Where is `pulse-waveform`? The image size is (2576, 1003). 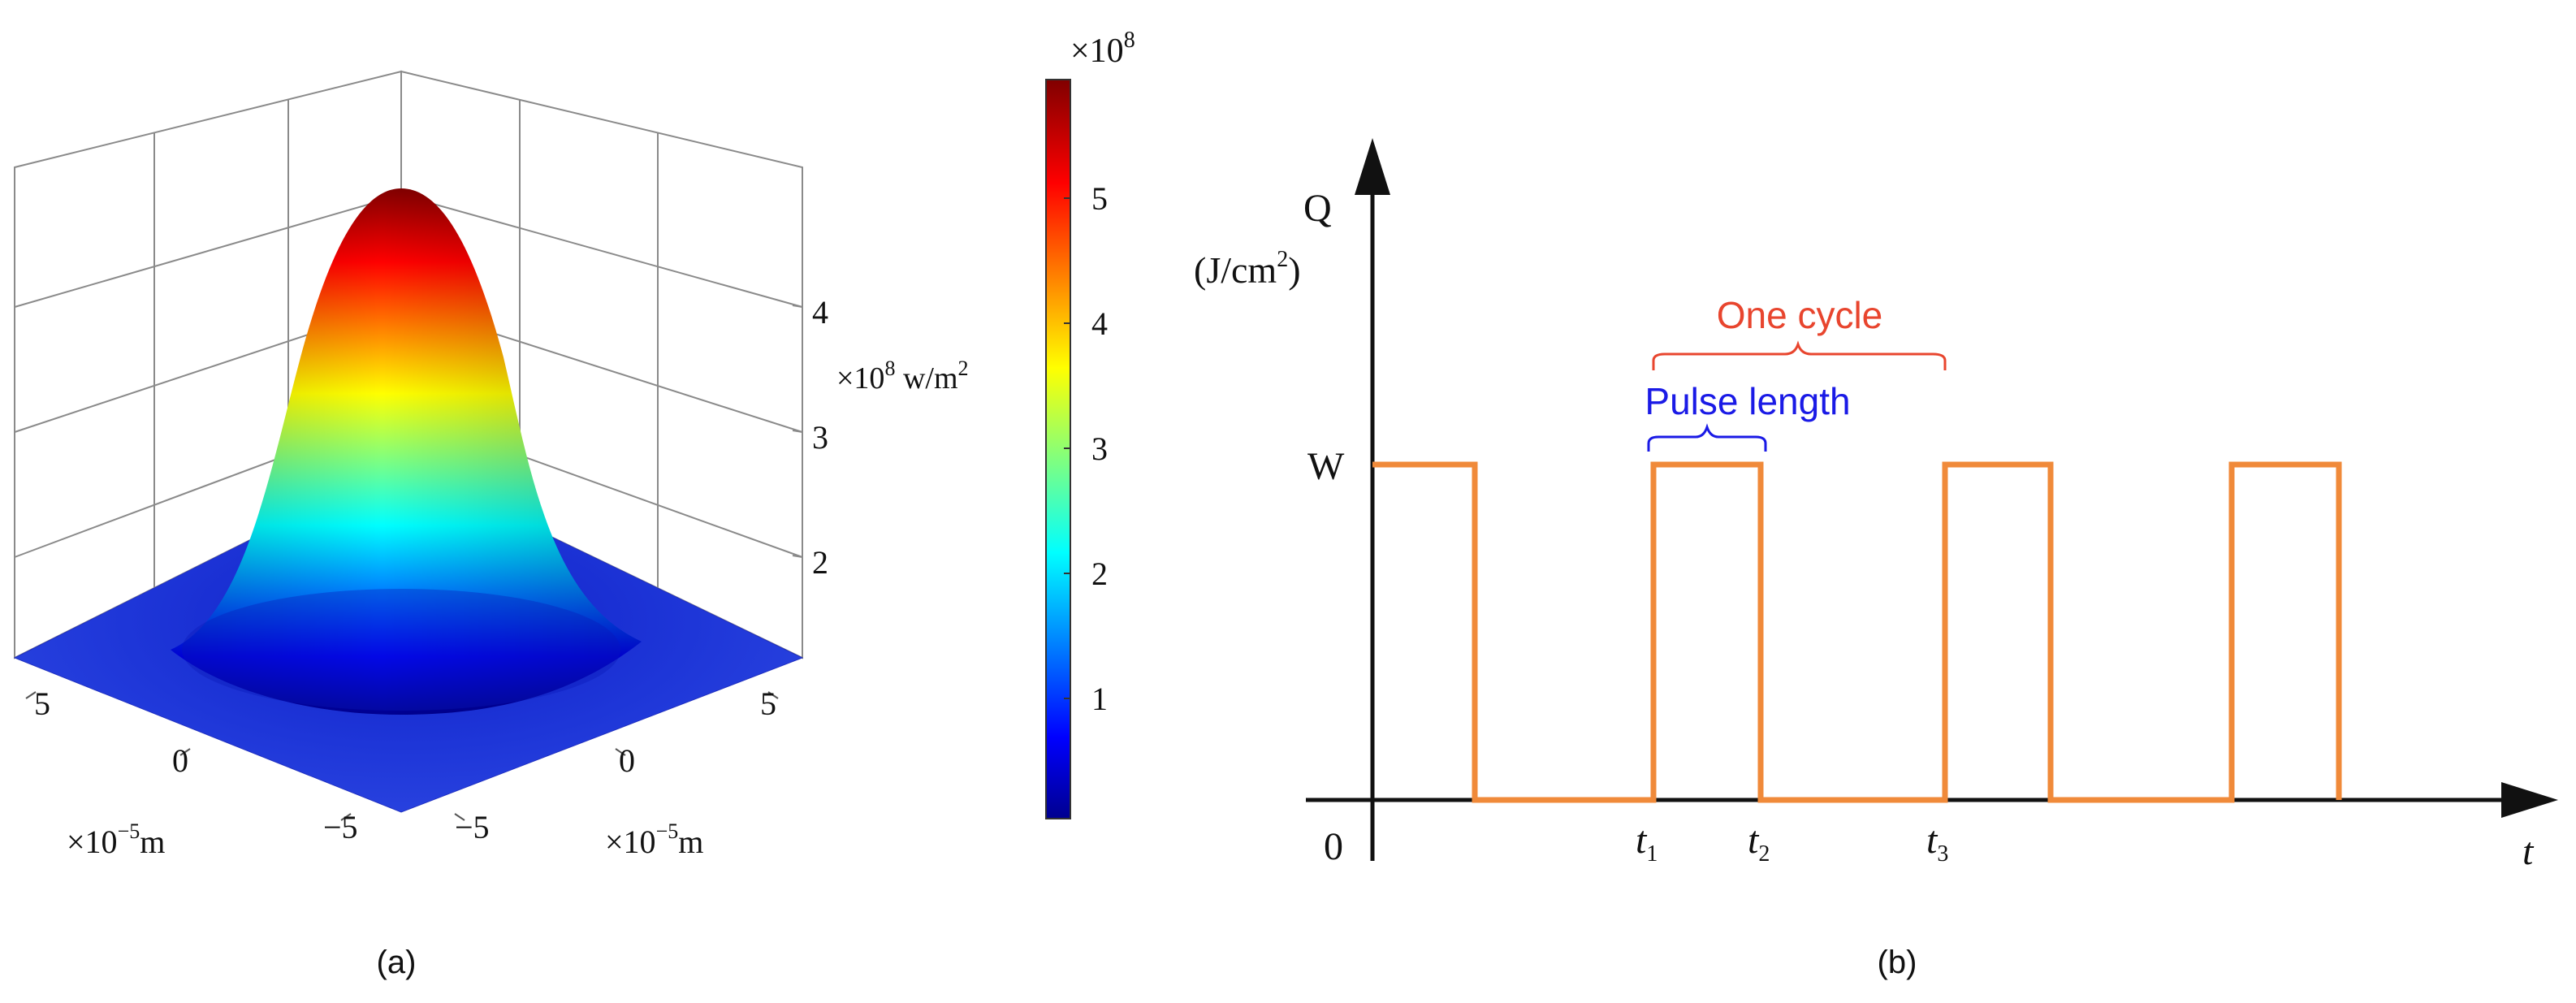
pulse-waveform is located at coordinates (1857, 632).